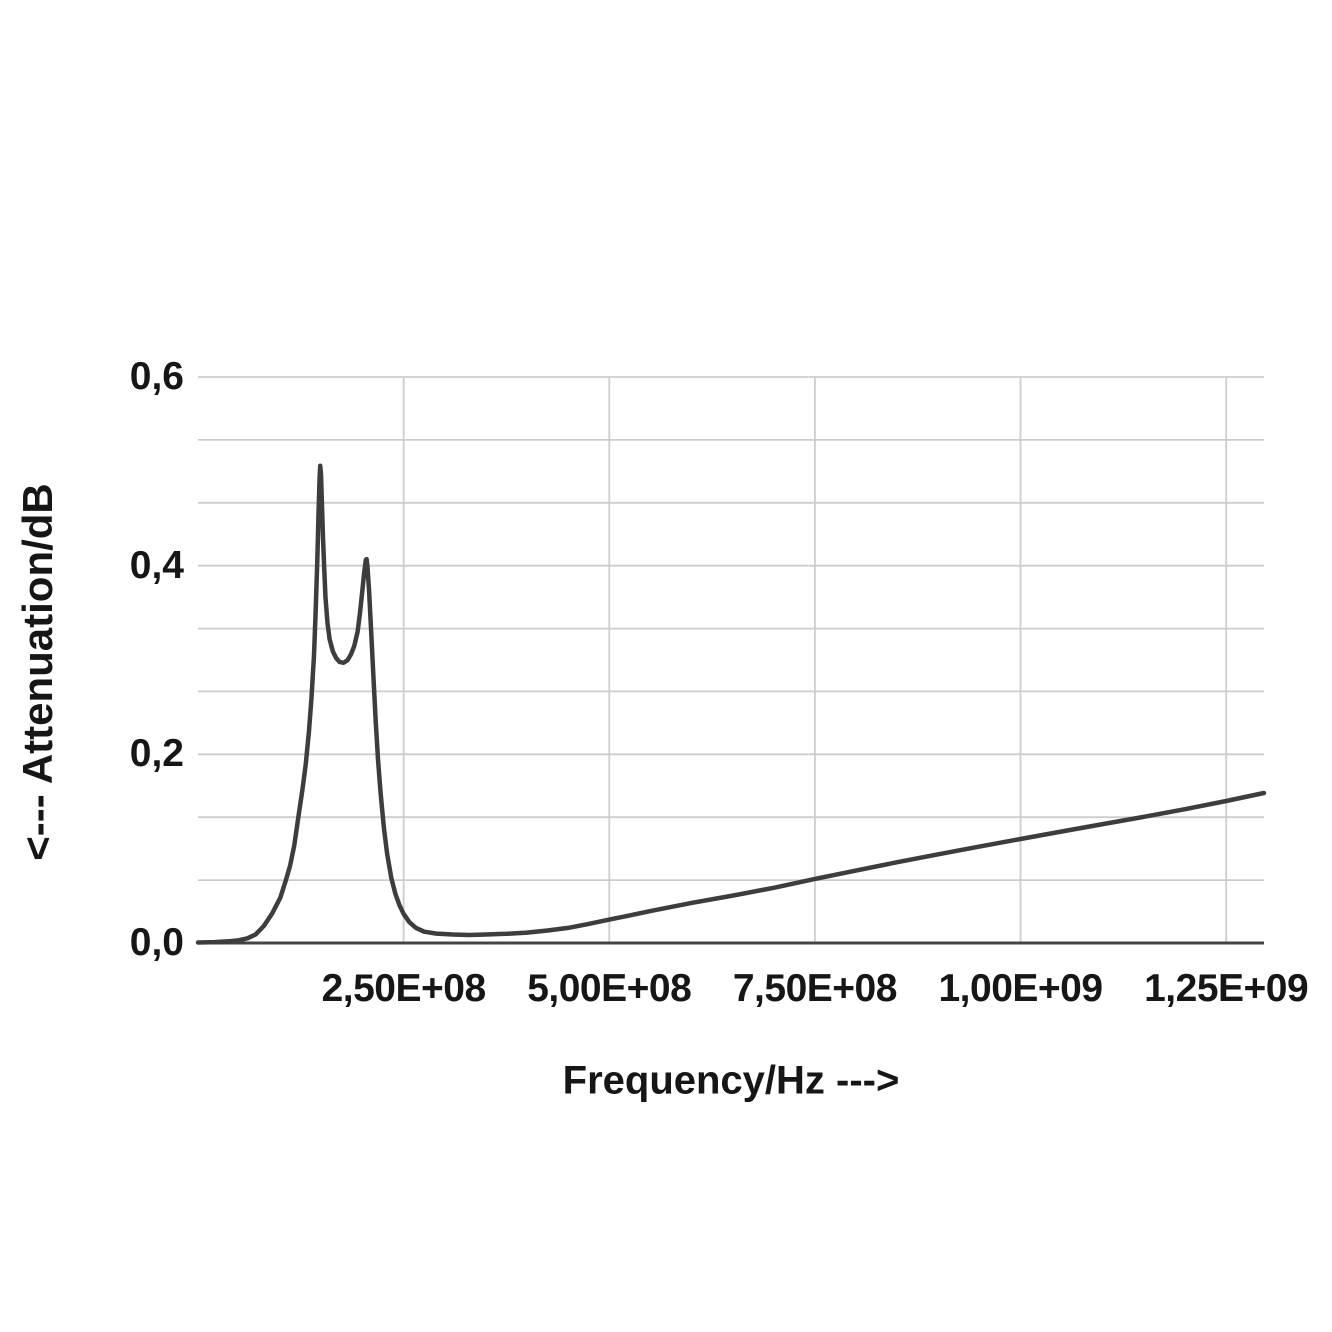 The width and height of the screenshot is (1332, 1332). I want to click on y-tick-label: 0,4, so click(156, 565).